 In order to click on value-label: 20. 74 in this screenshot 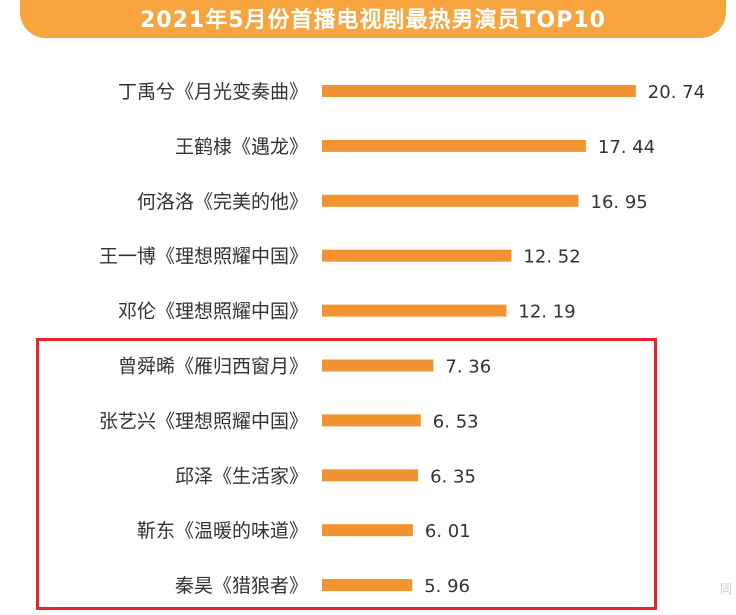, I will do `click(676, 92)`.